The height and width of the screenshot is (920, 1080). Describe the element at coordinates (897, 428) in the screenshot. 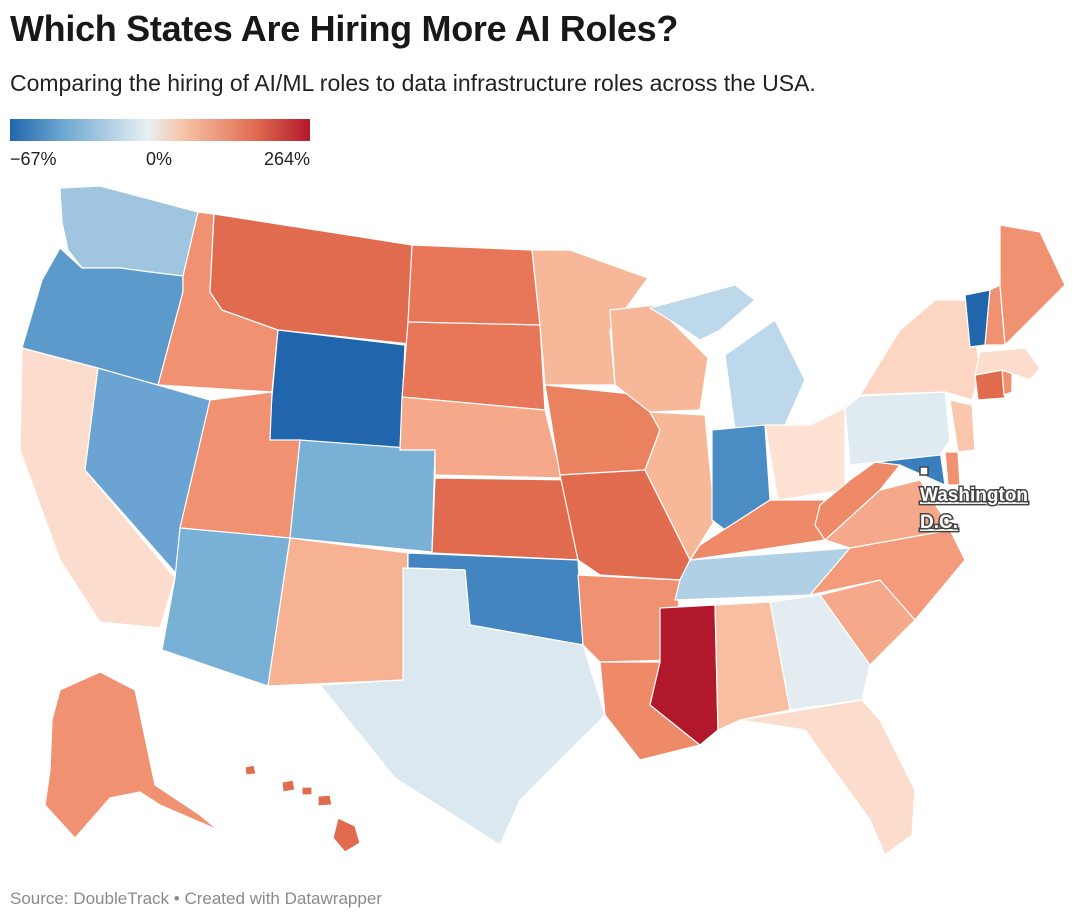

I see `state-pa` at that location.